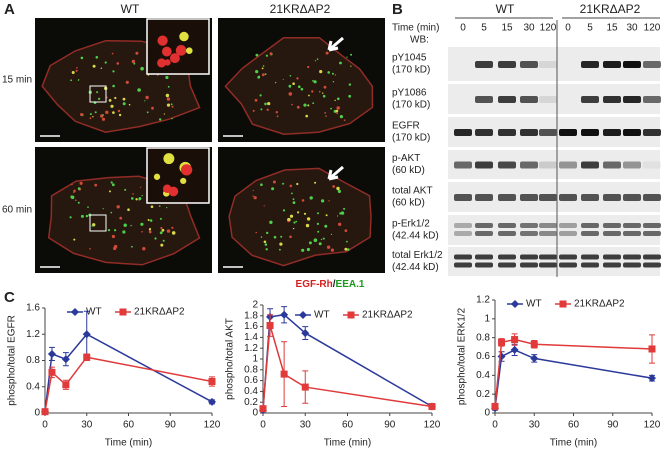  I want to click on y-tick-label: 0, so click(37, 413).